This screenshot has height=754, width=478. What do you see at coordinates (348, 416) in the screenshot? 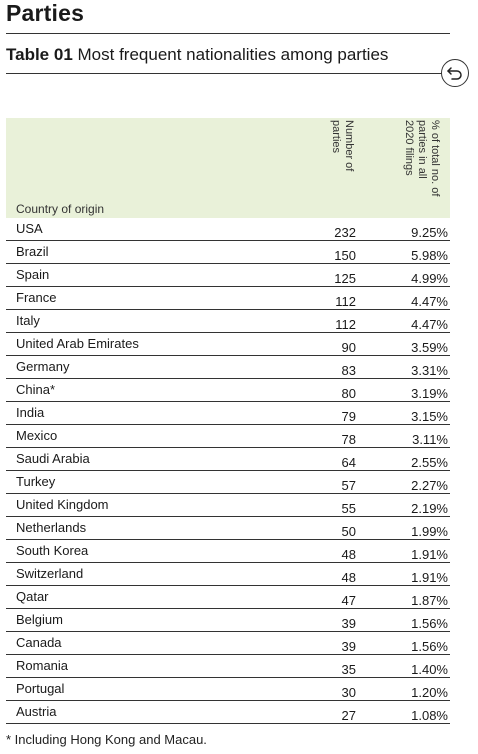
I see `row-count: 79` at bounding box center [348, 416].